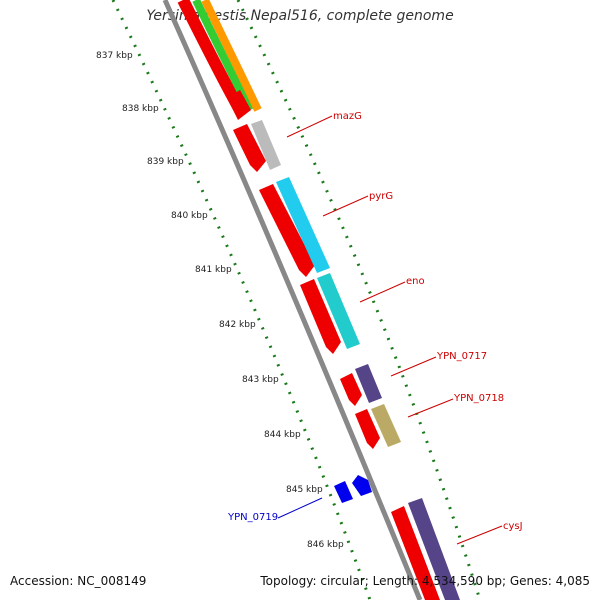 The width and height of the screenshot is (600, 600). I want to click on gene-bar-pyrG, so click(303, 225).